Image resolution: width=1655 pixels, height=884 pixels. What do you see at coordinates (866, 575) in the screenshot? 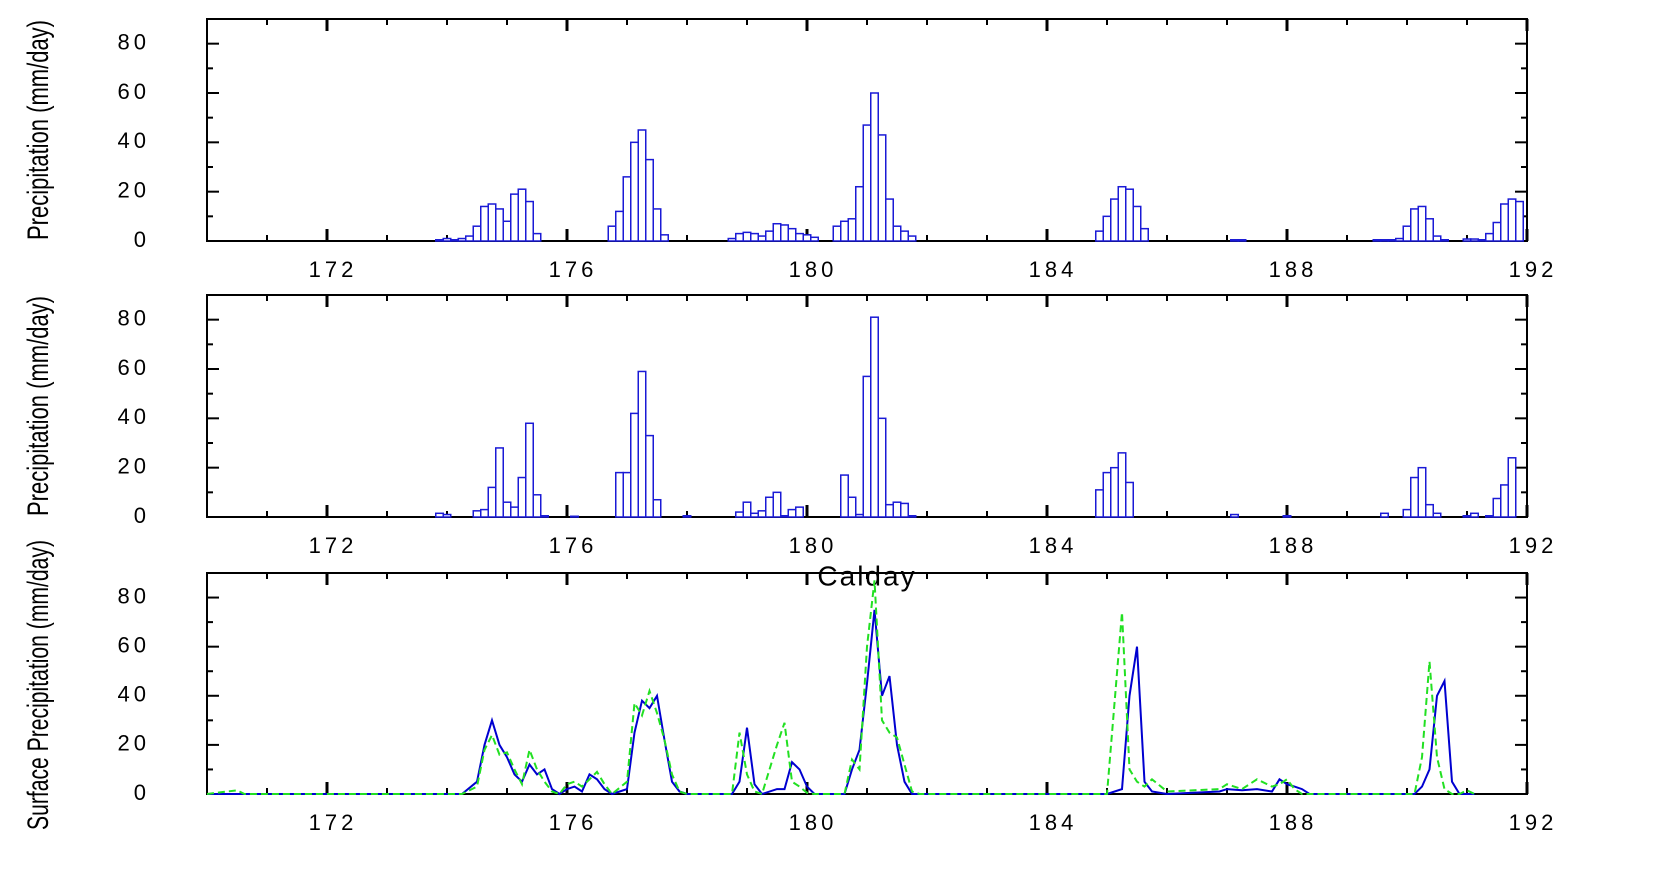
I see `x-axis-label: Calday` at bounding box center [866, 575].